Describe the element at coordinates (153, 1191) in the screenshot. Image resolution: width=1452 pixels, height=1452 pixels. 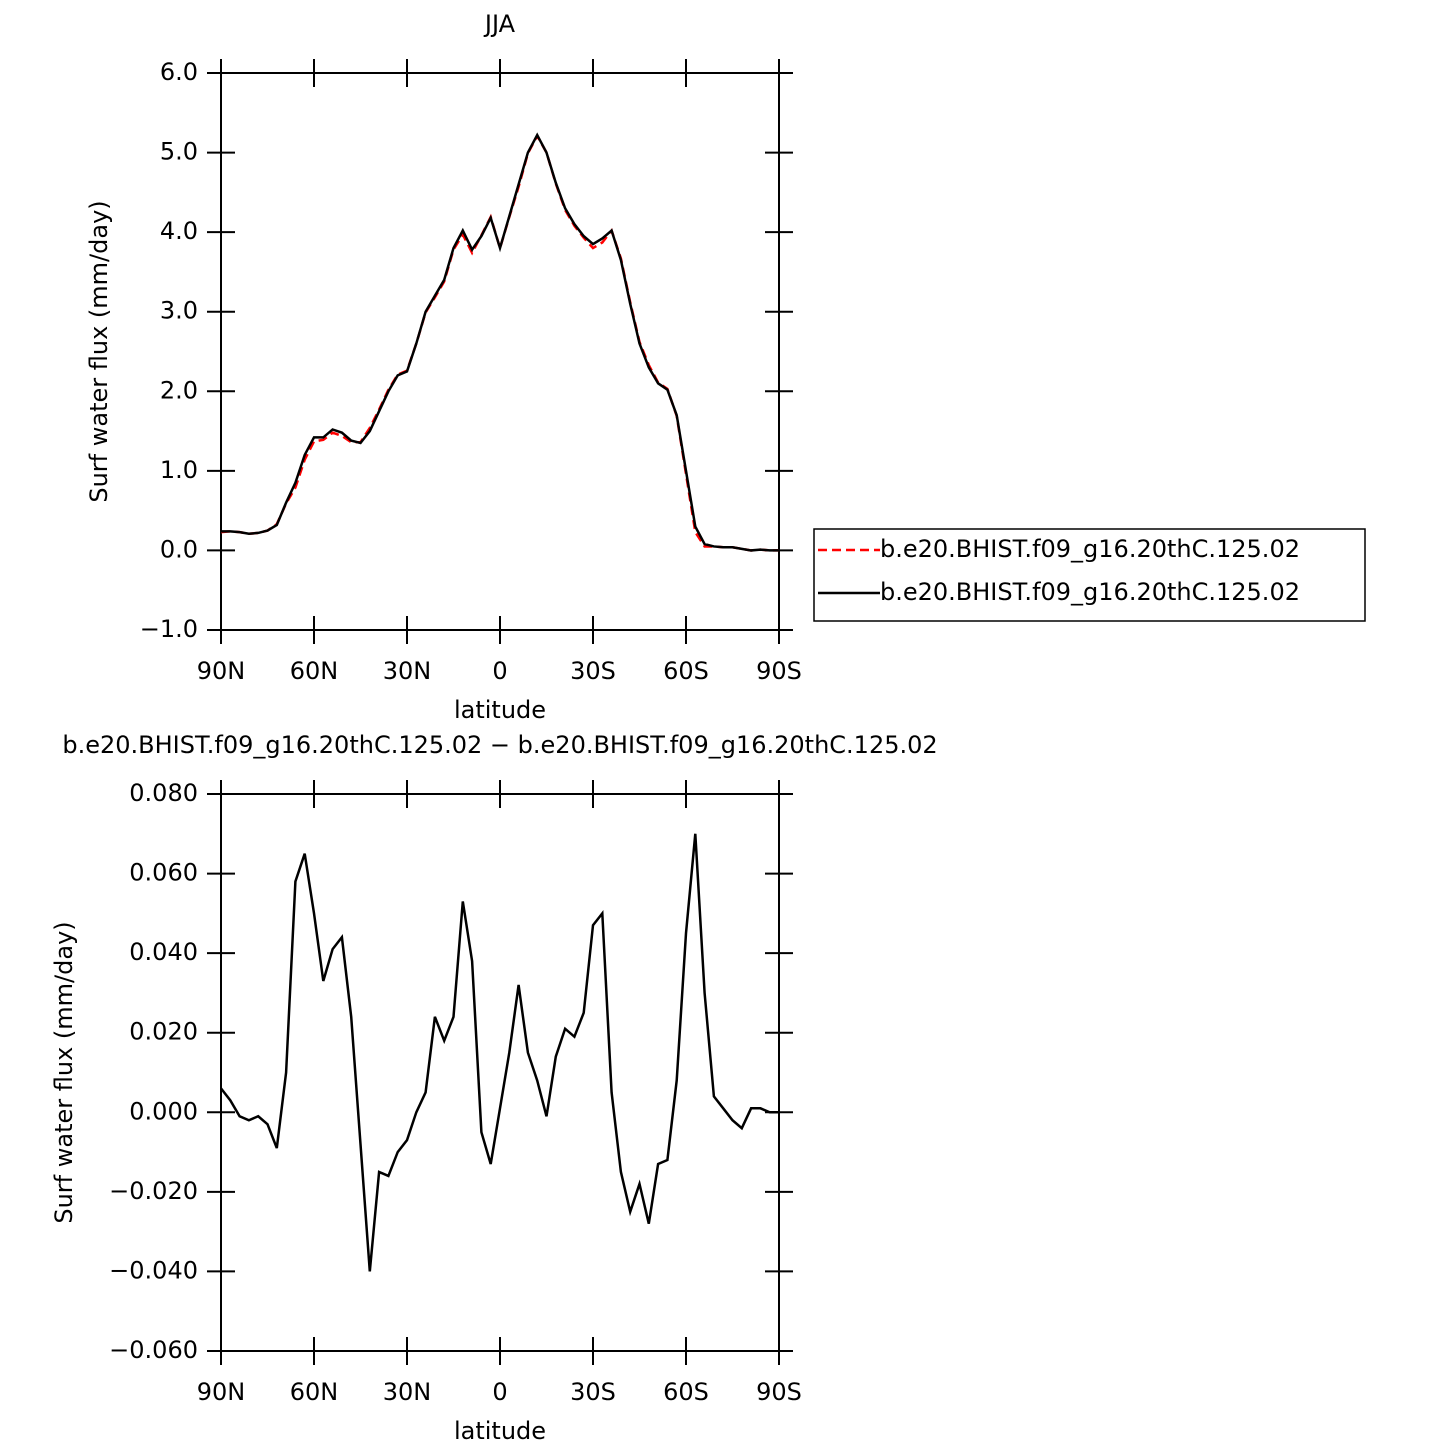
I see `y-tick-label: −0.020` at that location.